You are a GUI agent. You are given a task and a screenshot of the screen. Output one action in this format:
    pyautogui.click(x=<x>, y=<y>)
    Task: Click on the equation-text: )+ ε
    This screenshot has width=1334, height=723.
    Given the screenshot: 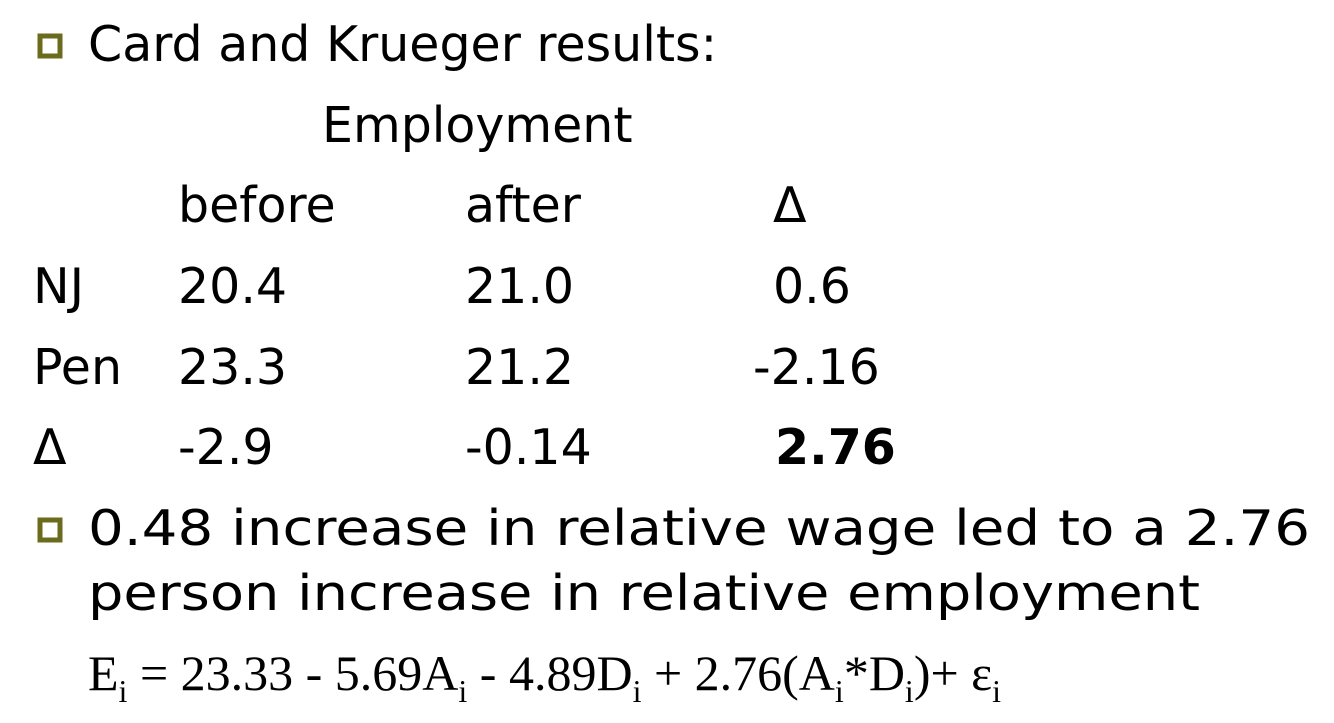 What is the action you would take?
    pyautogui.click(x=953, y=673)
    